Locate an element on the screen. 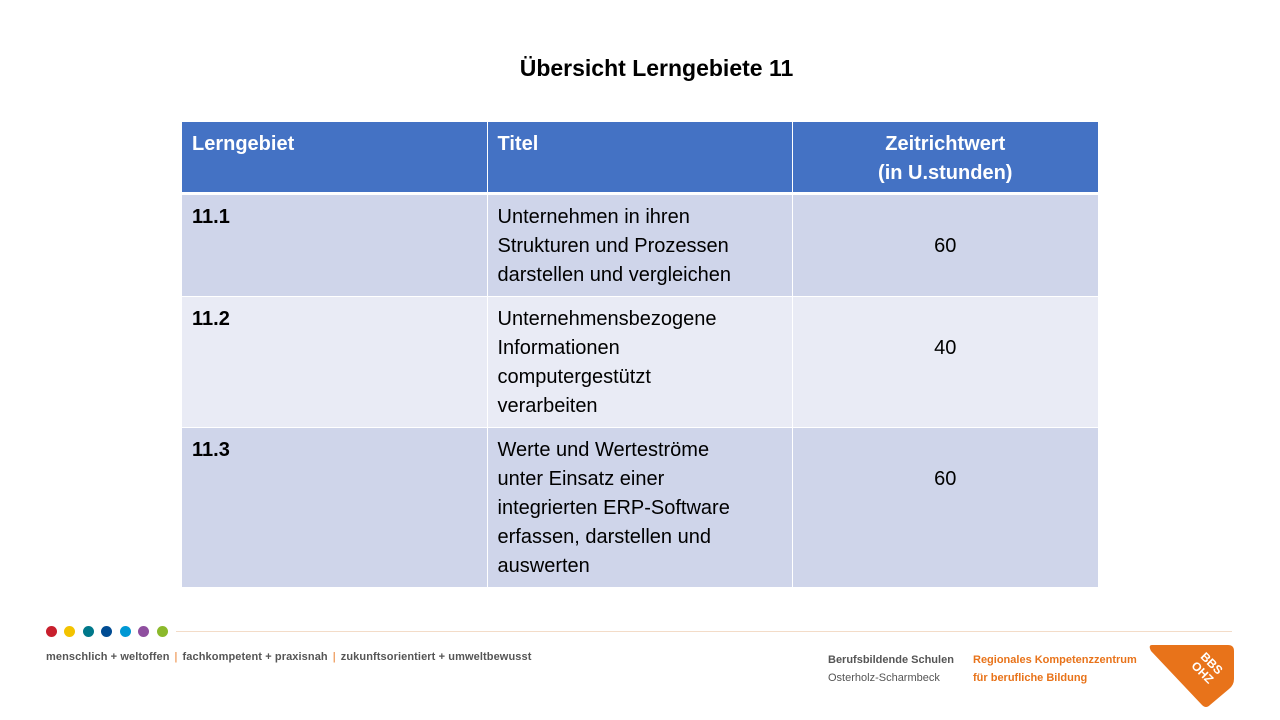 This screenshot has width=1280, height=720. bbs-logo-icon: BBS OHZ is located at coordinates (1191, 676).